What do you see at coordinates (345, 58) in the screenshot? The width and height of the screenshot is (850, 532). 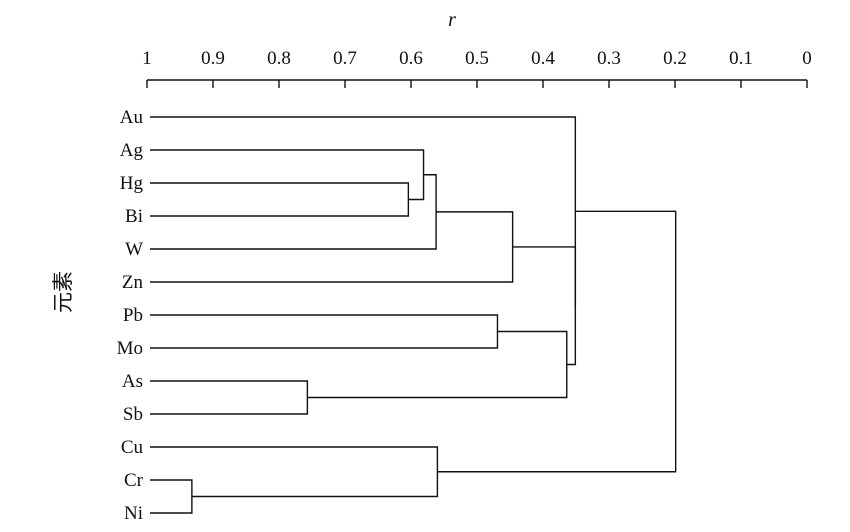 I see `x-tick-label: 0.7` at bounding box center [345, 58].